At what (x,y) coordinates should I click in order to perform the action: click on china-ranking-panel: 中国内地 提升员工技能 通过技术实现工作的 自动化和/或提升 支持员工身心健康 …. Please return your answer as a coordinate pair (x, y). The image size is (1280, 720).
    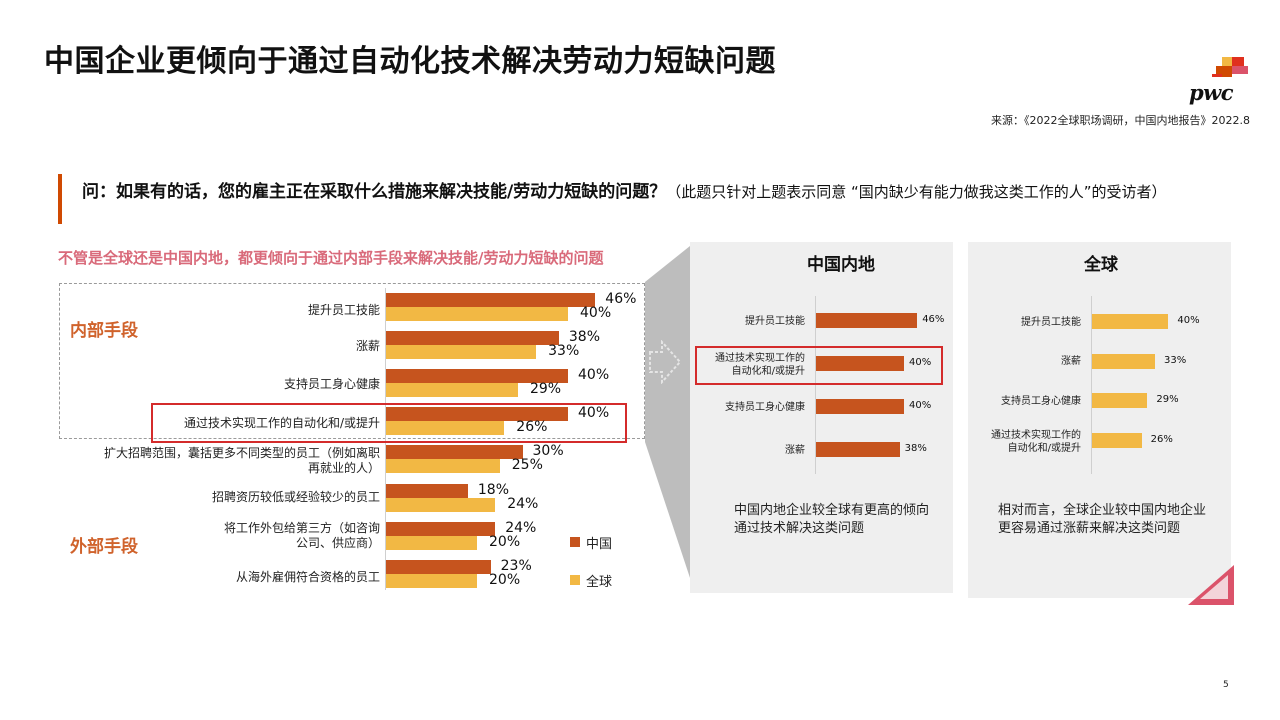
    Looking at the image, I should click on (821, 417).